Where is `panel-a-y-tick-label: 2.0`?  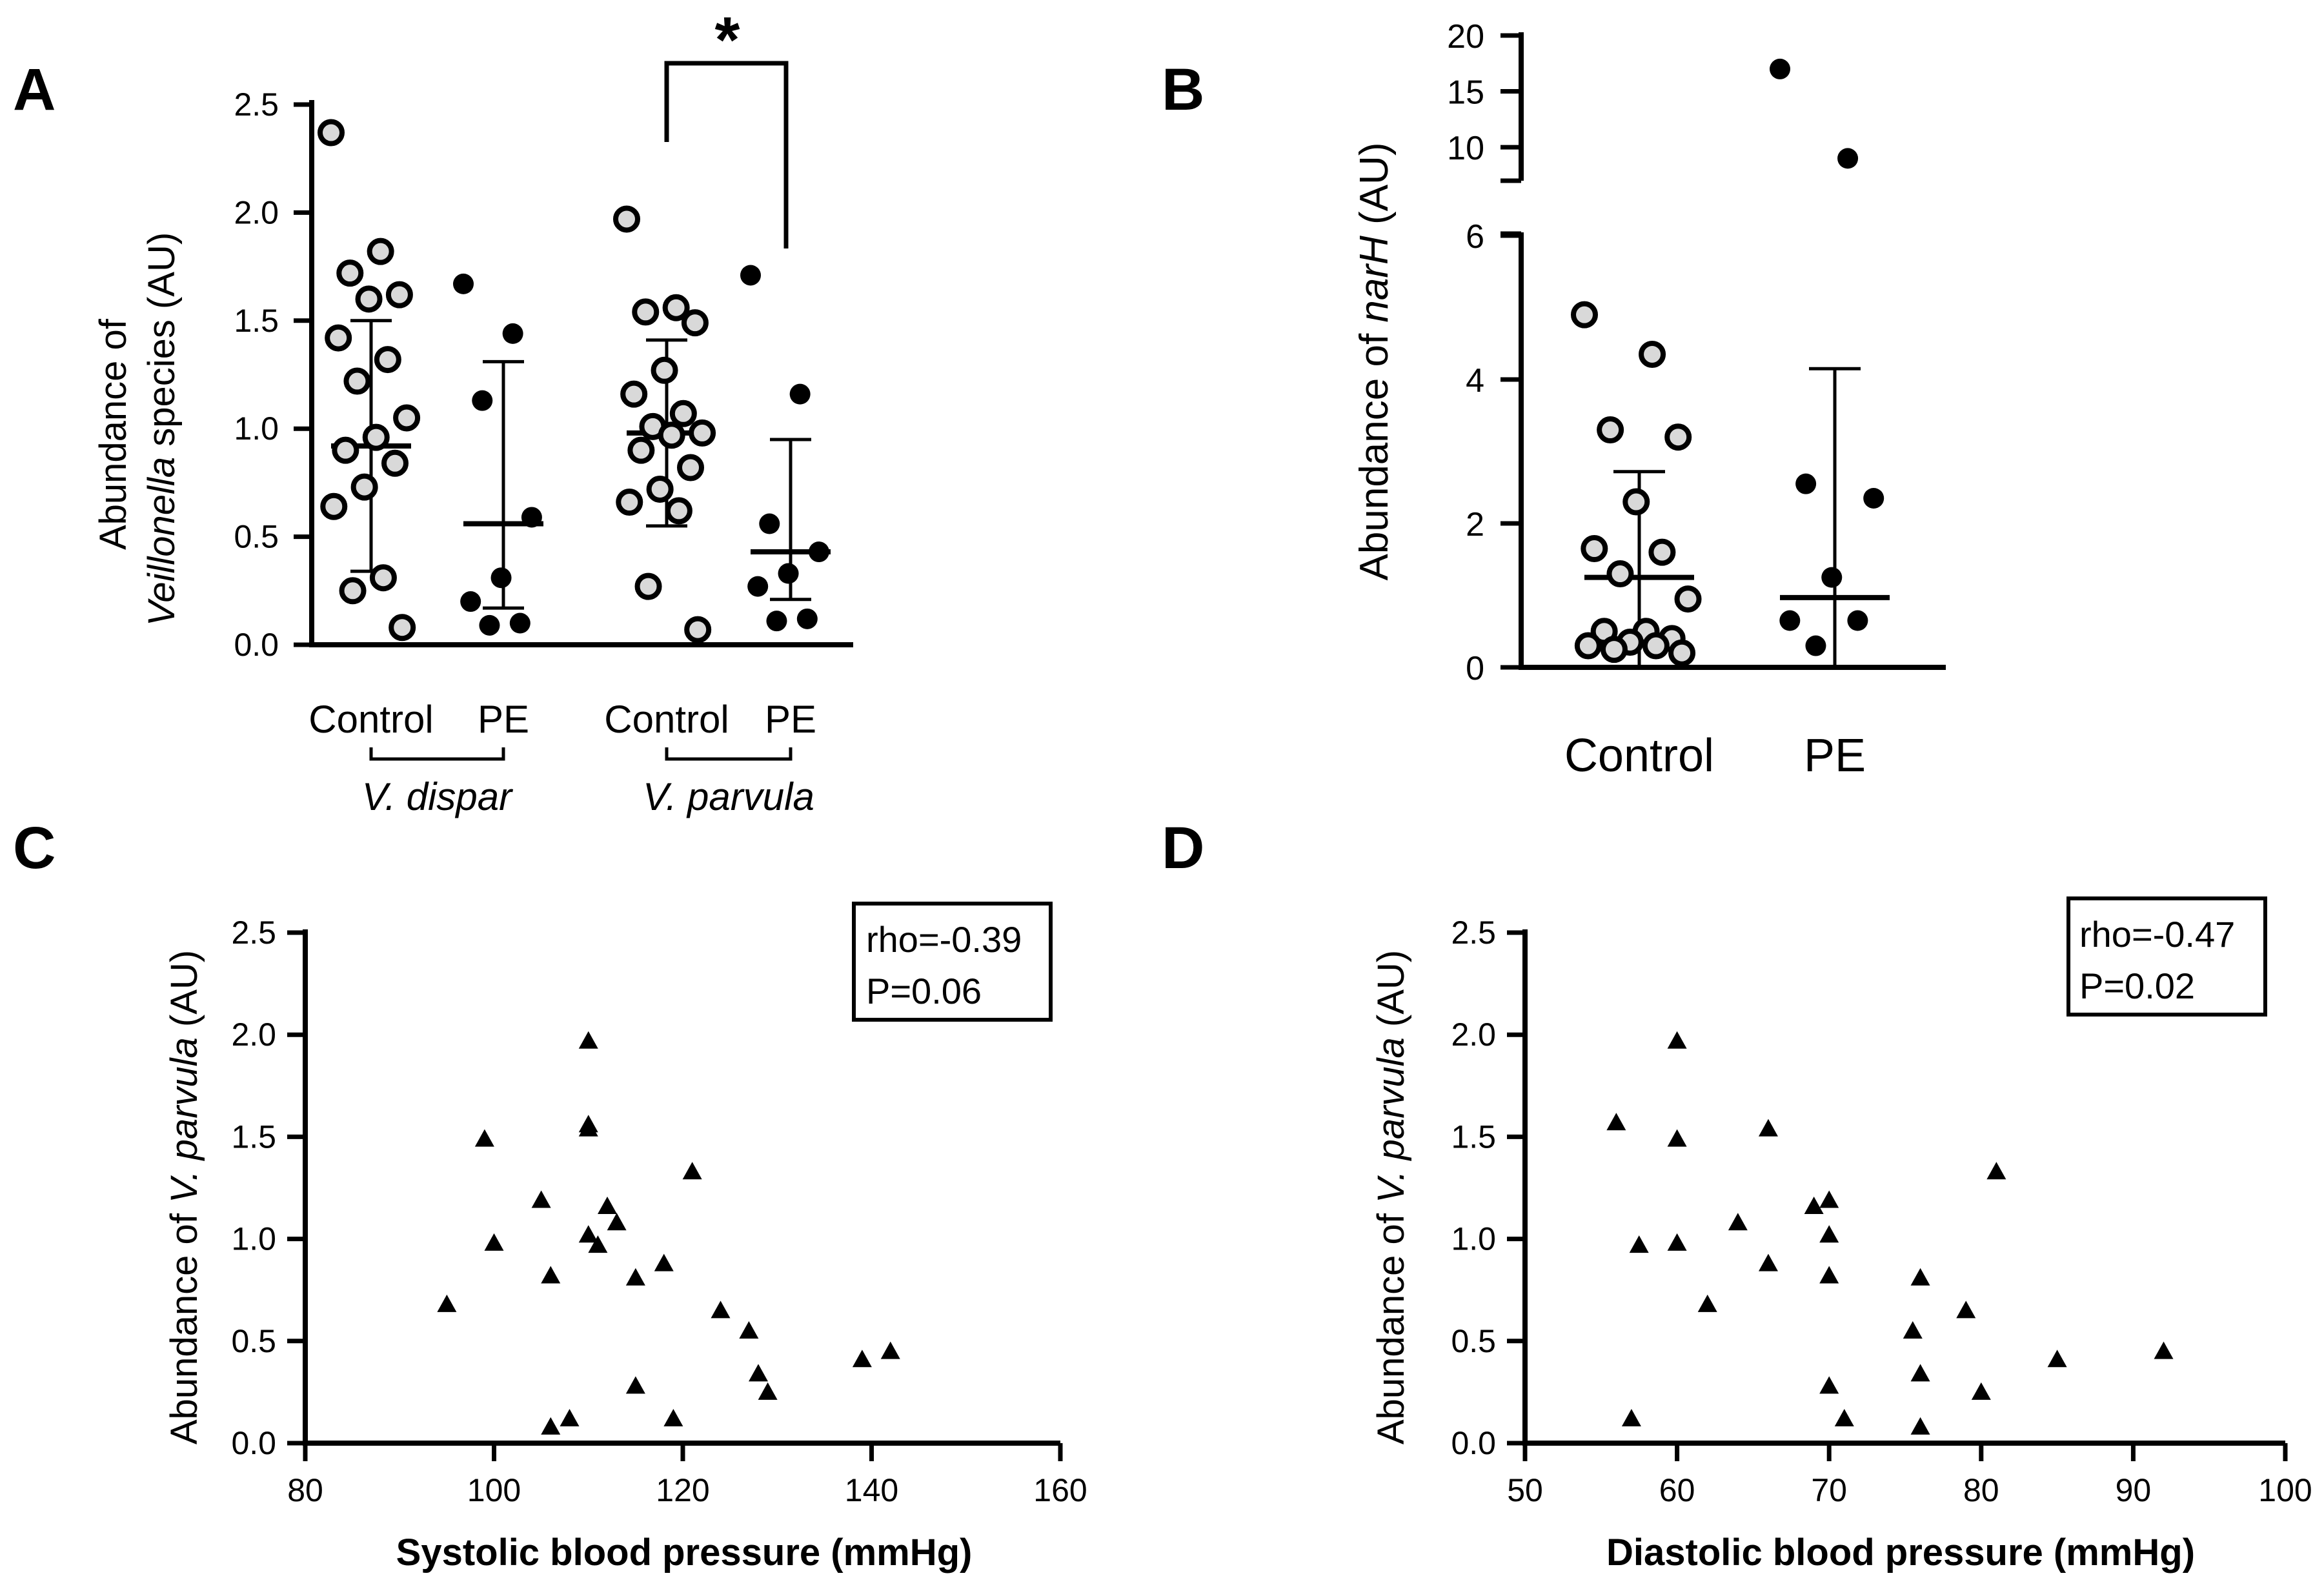 panel-a-y-tick-label: 2.0 is located at coordinates (256, 212).